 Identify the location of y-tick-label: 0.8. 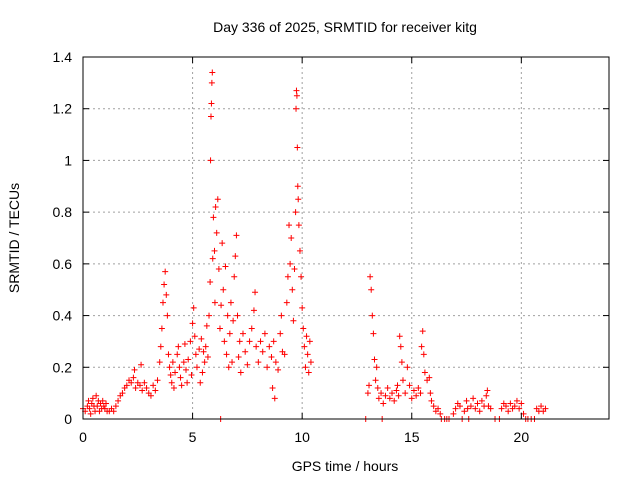
(63, 212).